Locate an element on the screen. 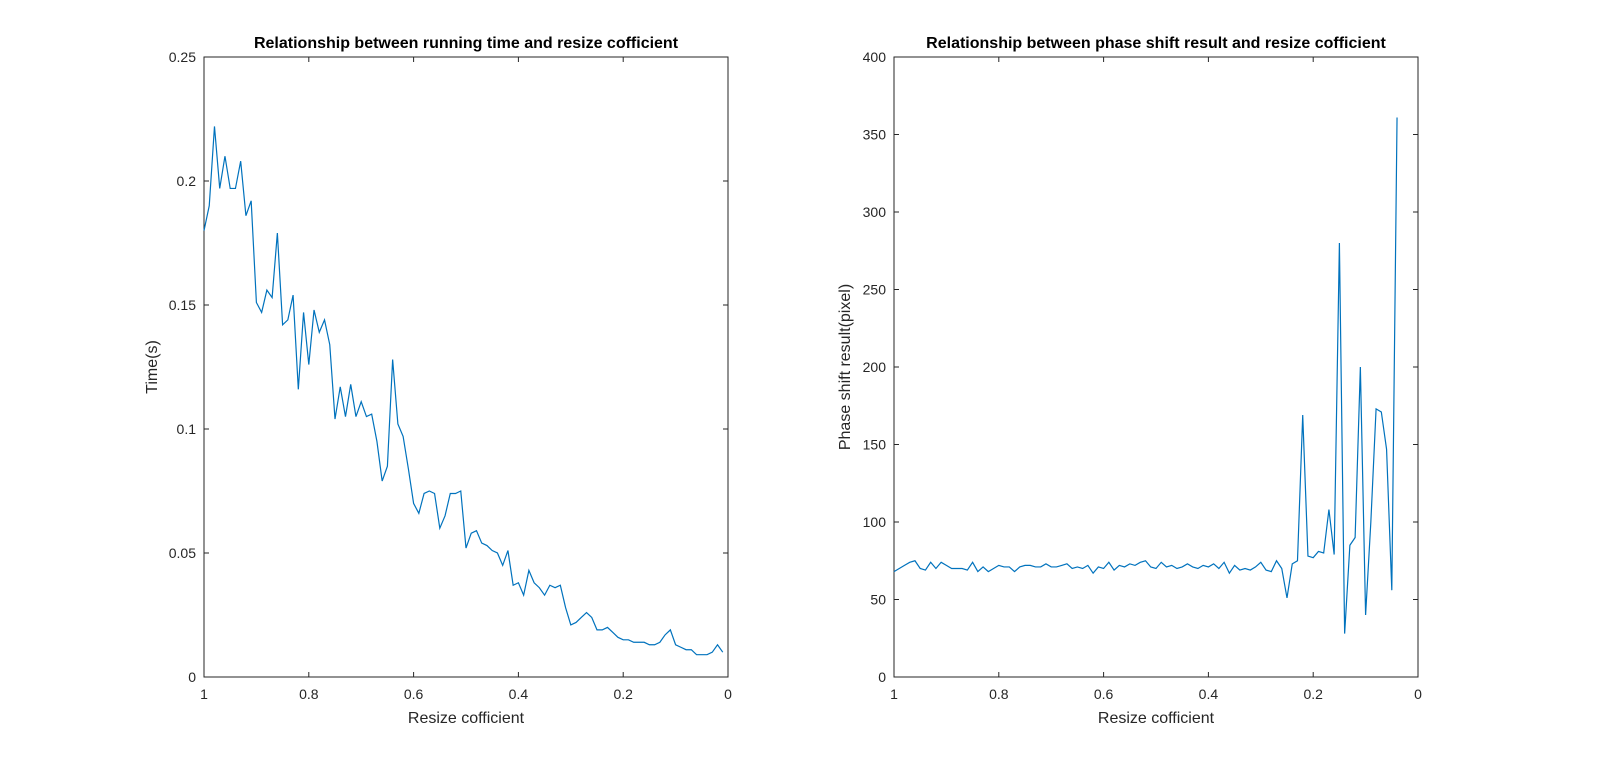 The height and width of the screenshot is (775, 1598). y-tick-label: 0.15 is located at coordinates (182, 305).